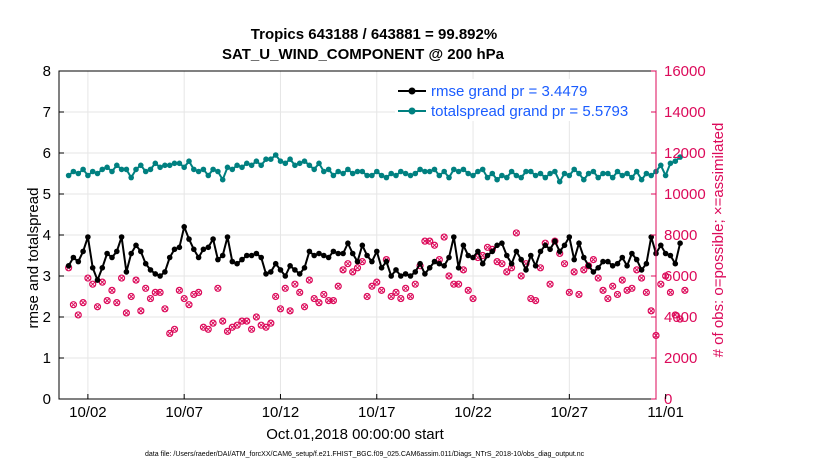 Image resolution: width=830 pixels, height=470 pixels. I want to click on y-right-tick-label: 8000, so click(680, 235).